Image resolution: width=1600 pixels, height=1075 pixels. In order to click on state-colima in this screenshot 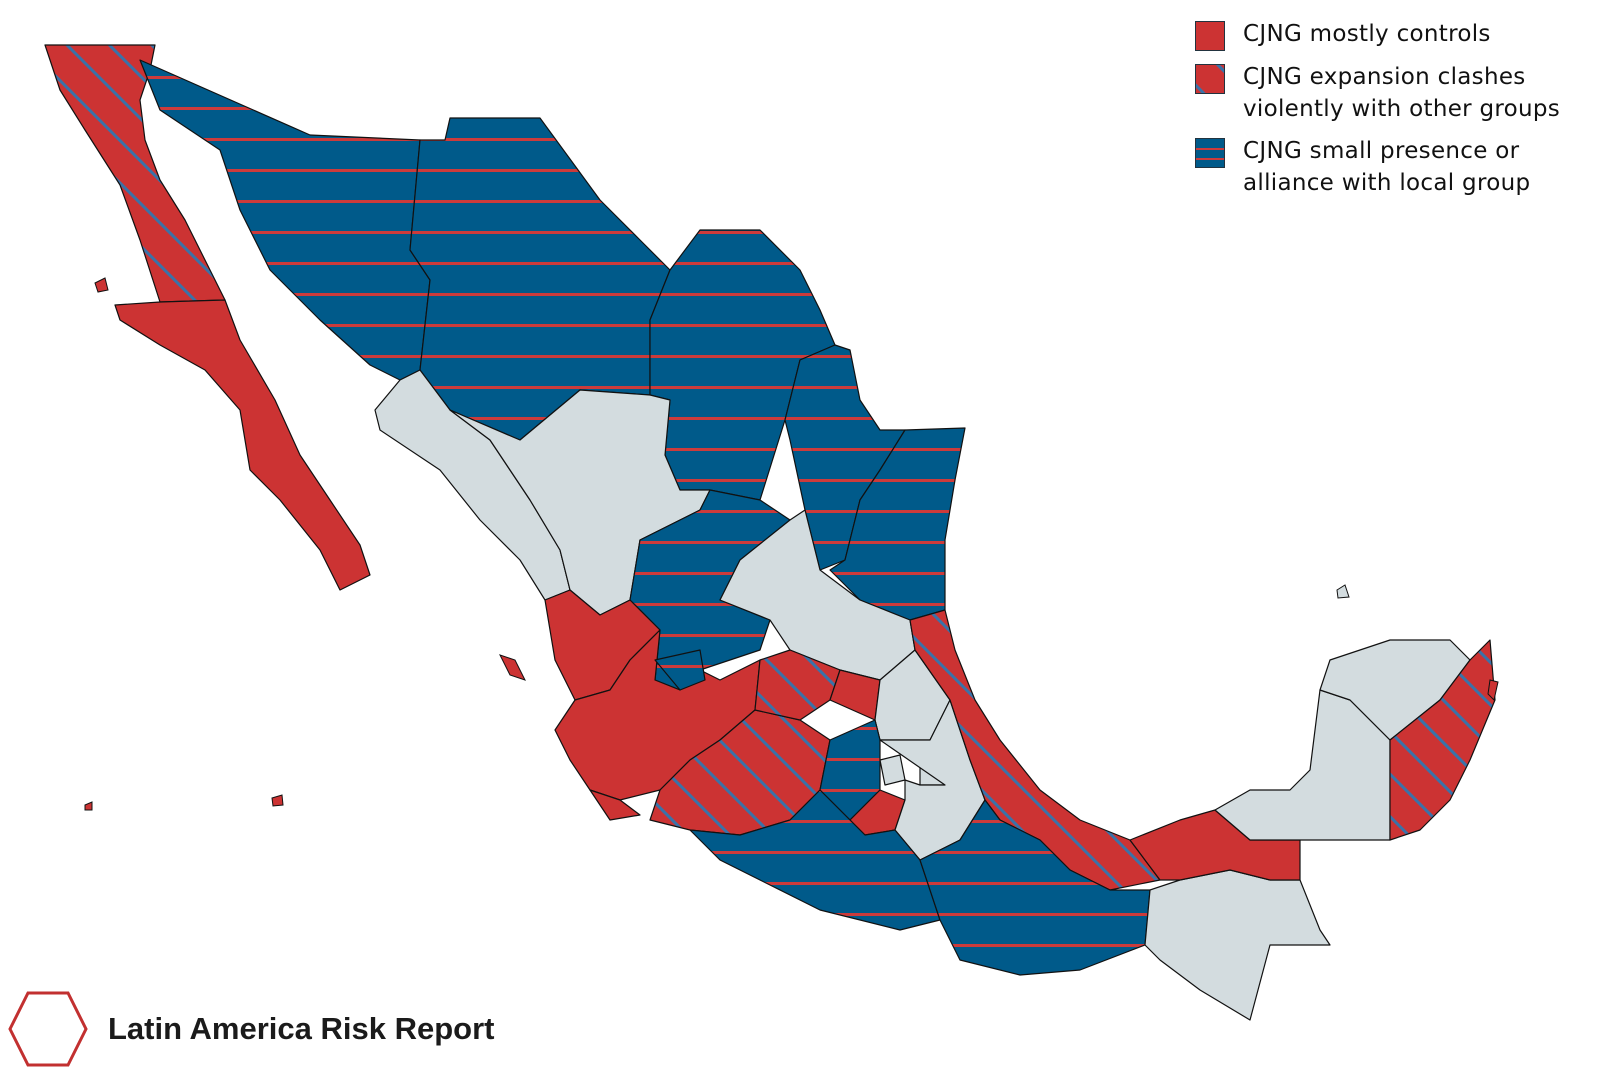, I will do `click(615, 805)`.